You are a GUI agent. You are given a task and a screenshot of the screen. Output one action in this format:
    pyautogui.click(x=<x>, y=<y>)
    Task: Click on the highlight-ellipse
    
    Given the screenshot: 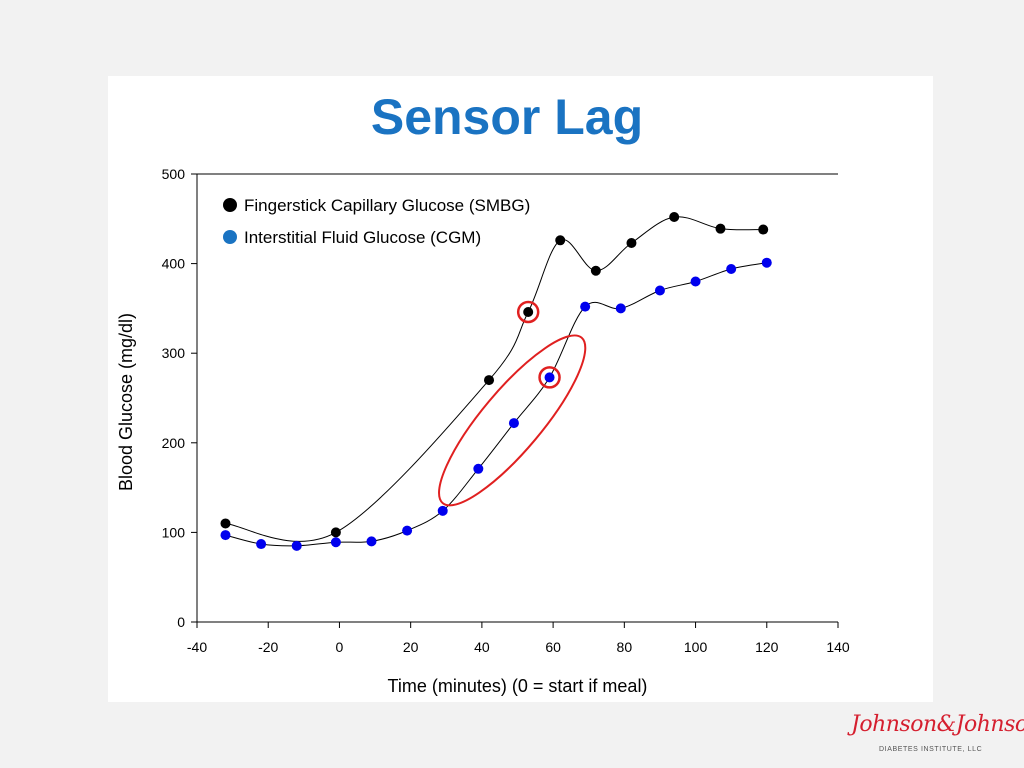 What is the action you would take?
    pyautogui.click(x=512, y=420)
    